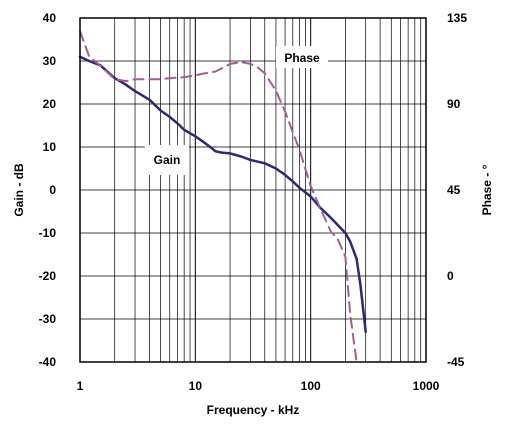 The image size is (506, 428). I want to click on x-tick-label: 1000, so click(426, 386).